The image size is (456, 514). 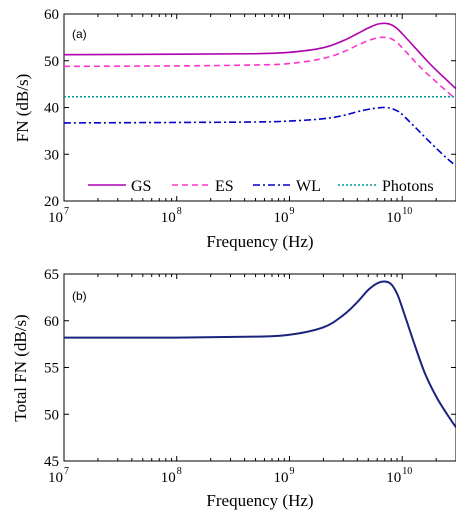 What do you see at coordinates (224, 186) in the screenshot?
I see `legend-label-es: ES` at bounding box center [224, 186].